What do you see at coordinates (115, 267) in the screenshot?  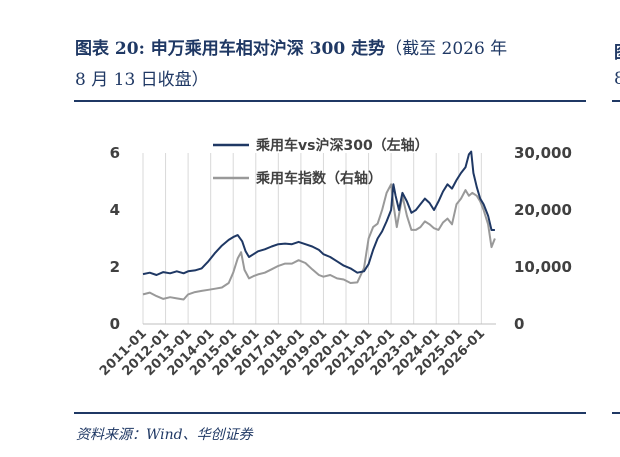 I see `left-axis-tick-label: 2` at bounding box center [115, 267].